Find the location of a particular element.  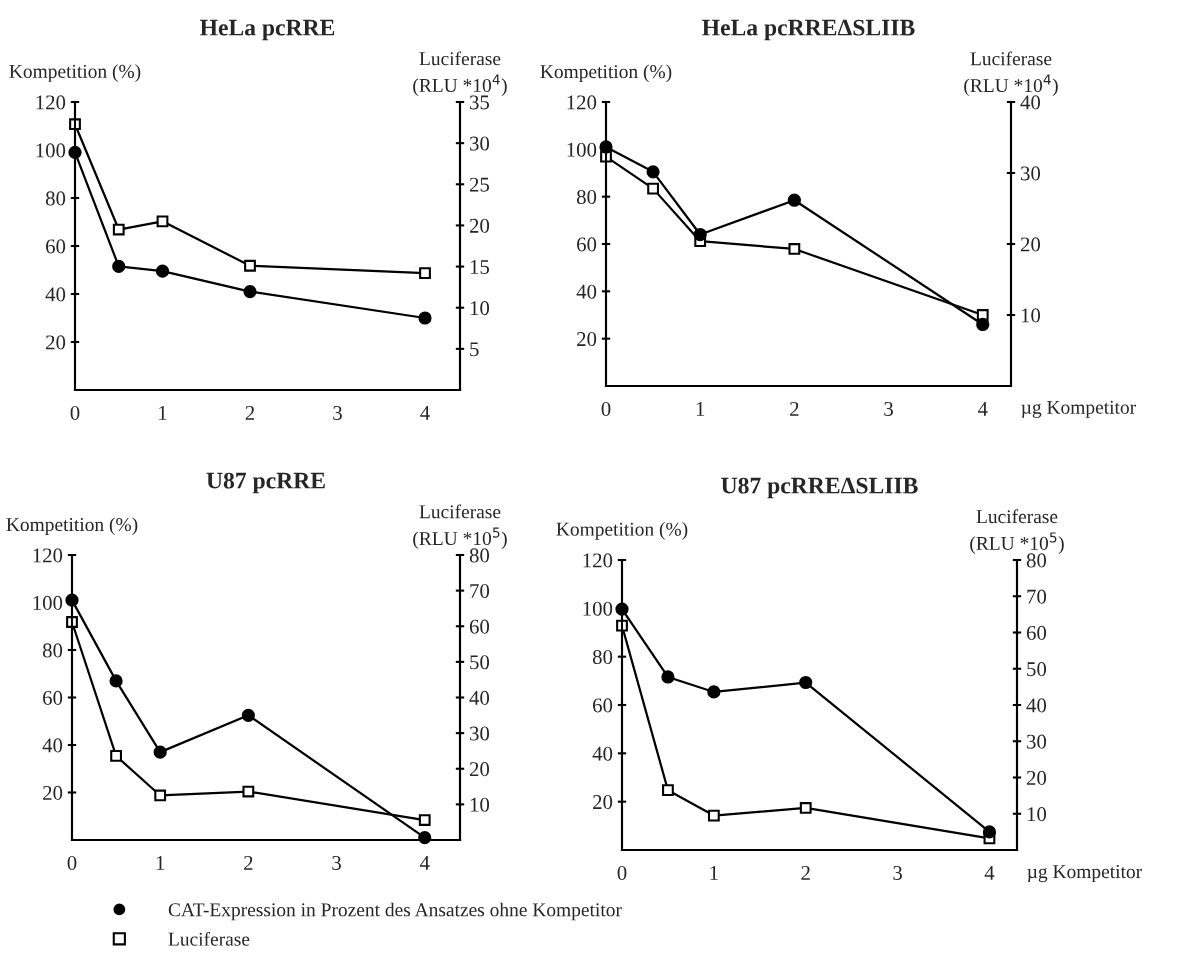

y2-tick-label: 35 is located at coordinates (480, 102).